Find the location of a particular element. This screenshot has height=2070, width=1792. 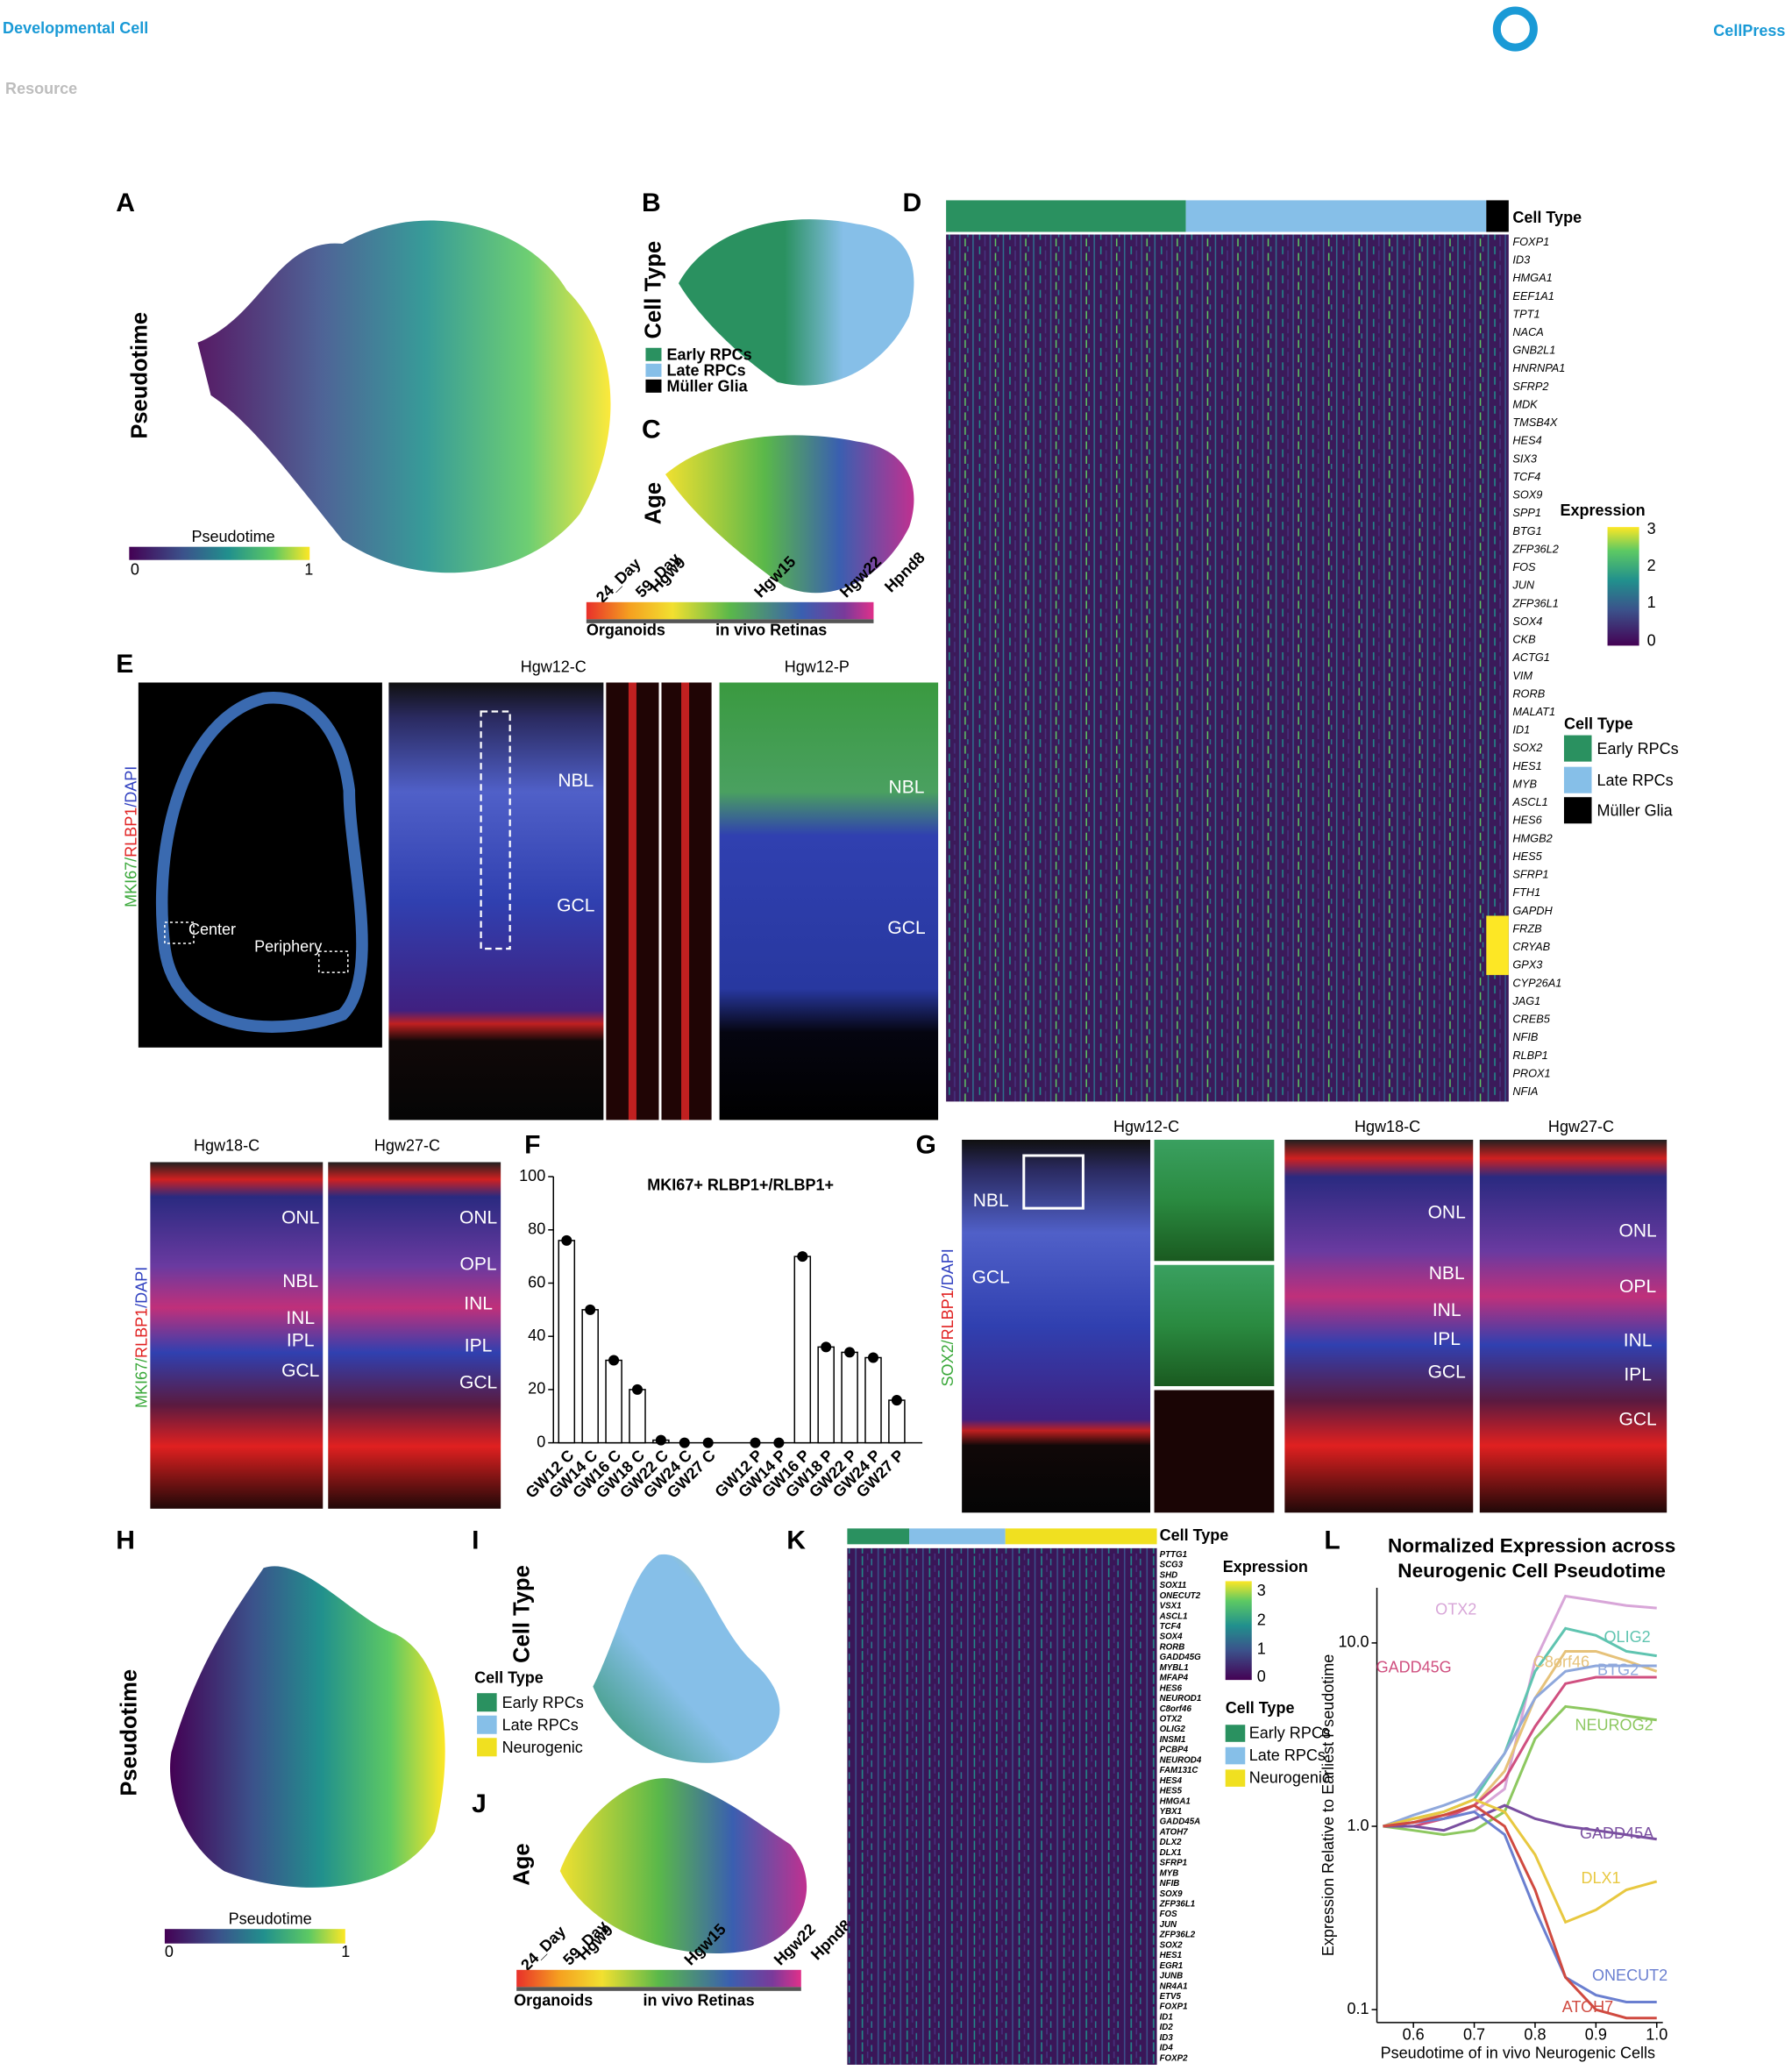

gene-label: GAPDH is located at coordinates (1532, 911).